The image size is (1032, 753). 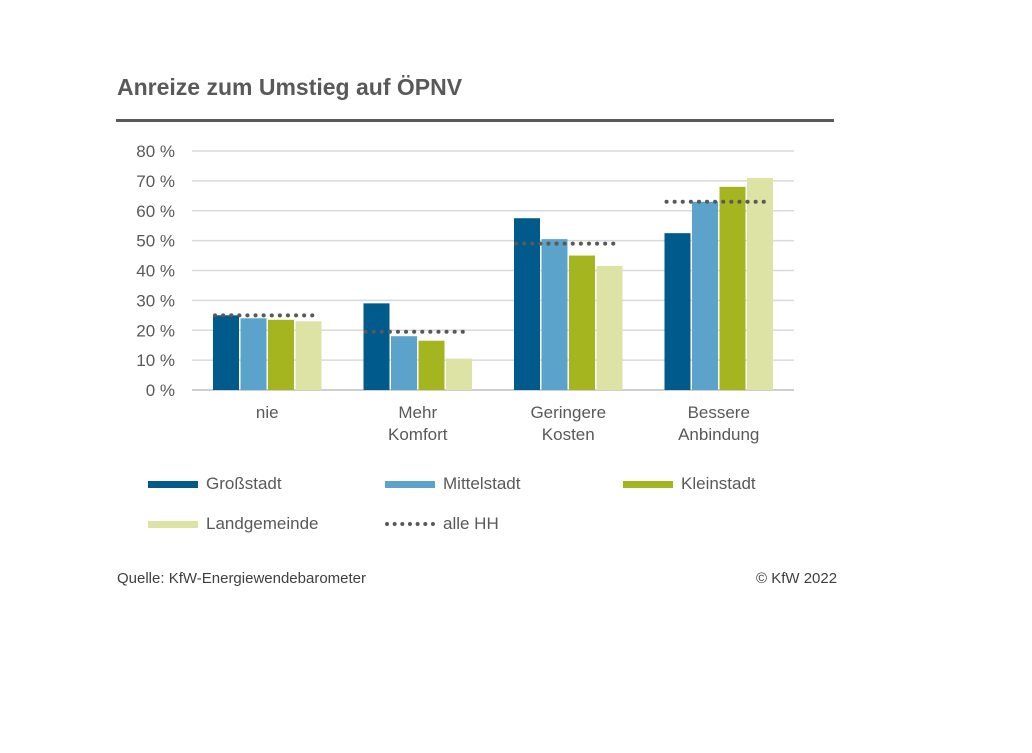 What do you see at coordinates (290, 87) in the screenshot?
I see `chart-title: Anreize zum Umstieg auf ÖPNV` at bounding box center [290, 87].